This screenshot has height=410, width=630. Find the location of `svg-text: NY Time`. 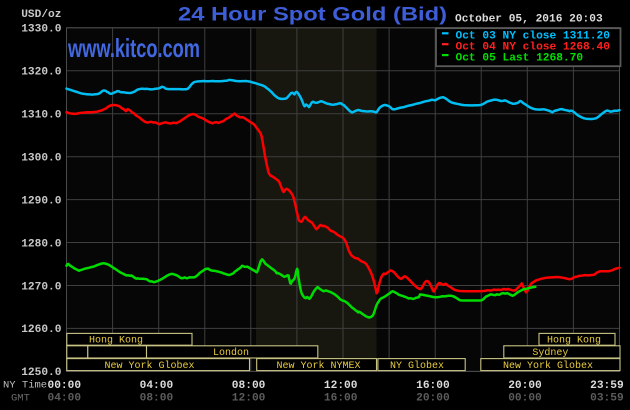

svg-text: NY Time is located at coordinates (25, 386).